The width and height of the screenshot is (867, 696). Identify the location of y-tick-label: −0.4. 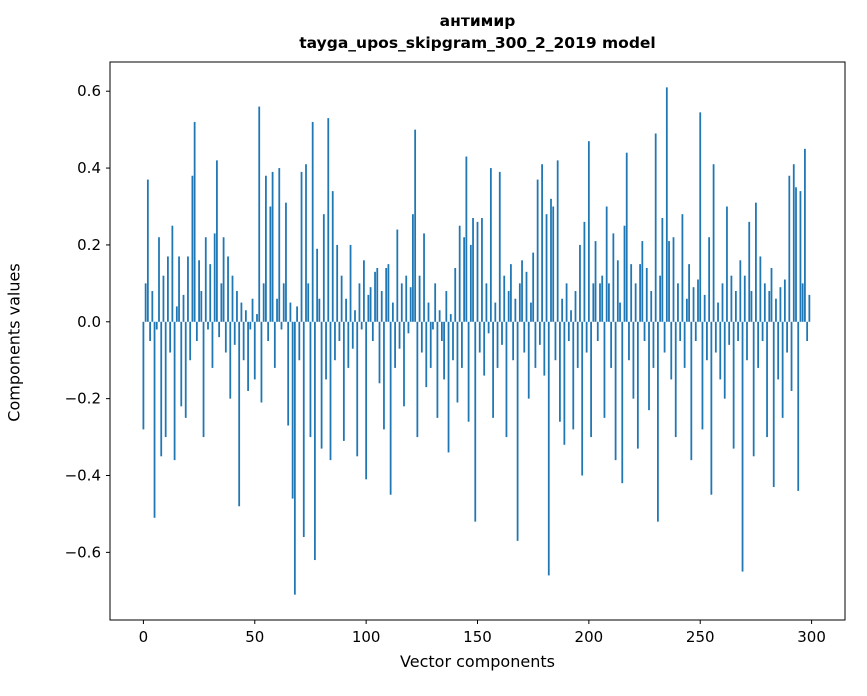
(83, 476).